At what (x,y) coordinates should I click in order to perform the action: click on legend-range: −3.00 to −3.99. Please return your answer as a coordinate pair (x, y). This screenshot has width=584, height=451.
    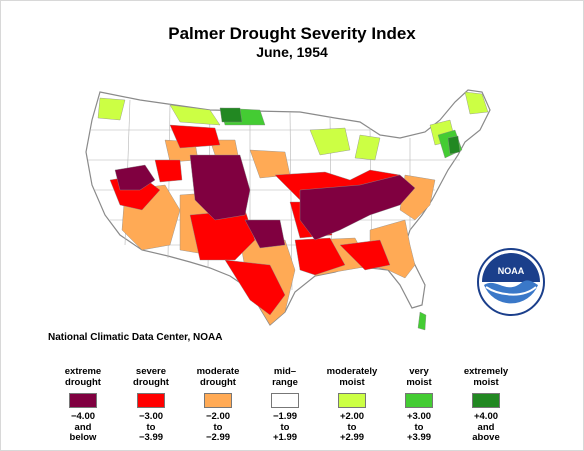
    Looking at the image, I should click on (151, 427).